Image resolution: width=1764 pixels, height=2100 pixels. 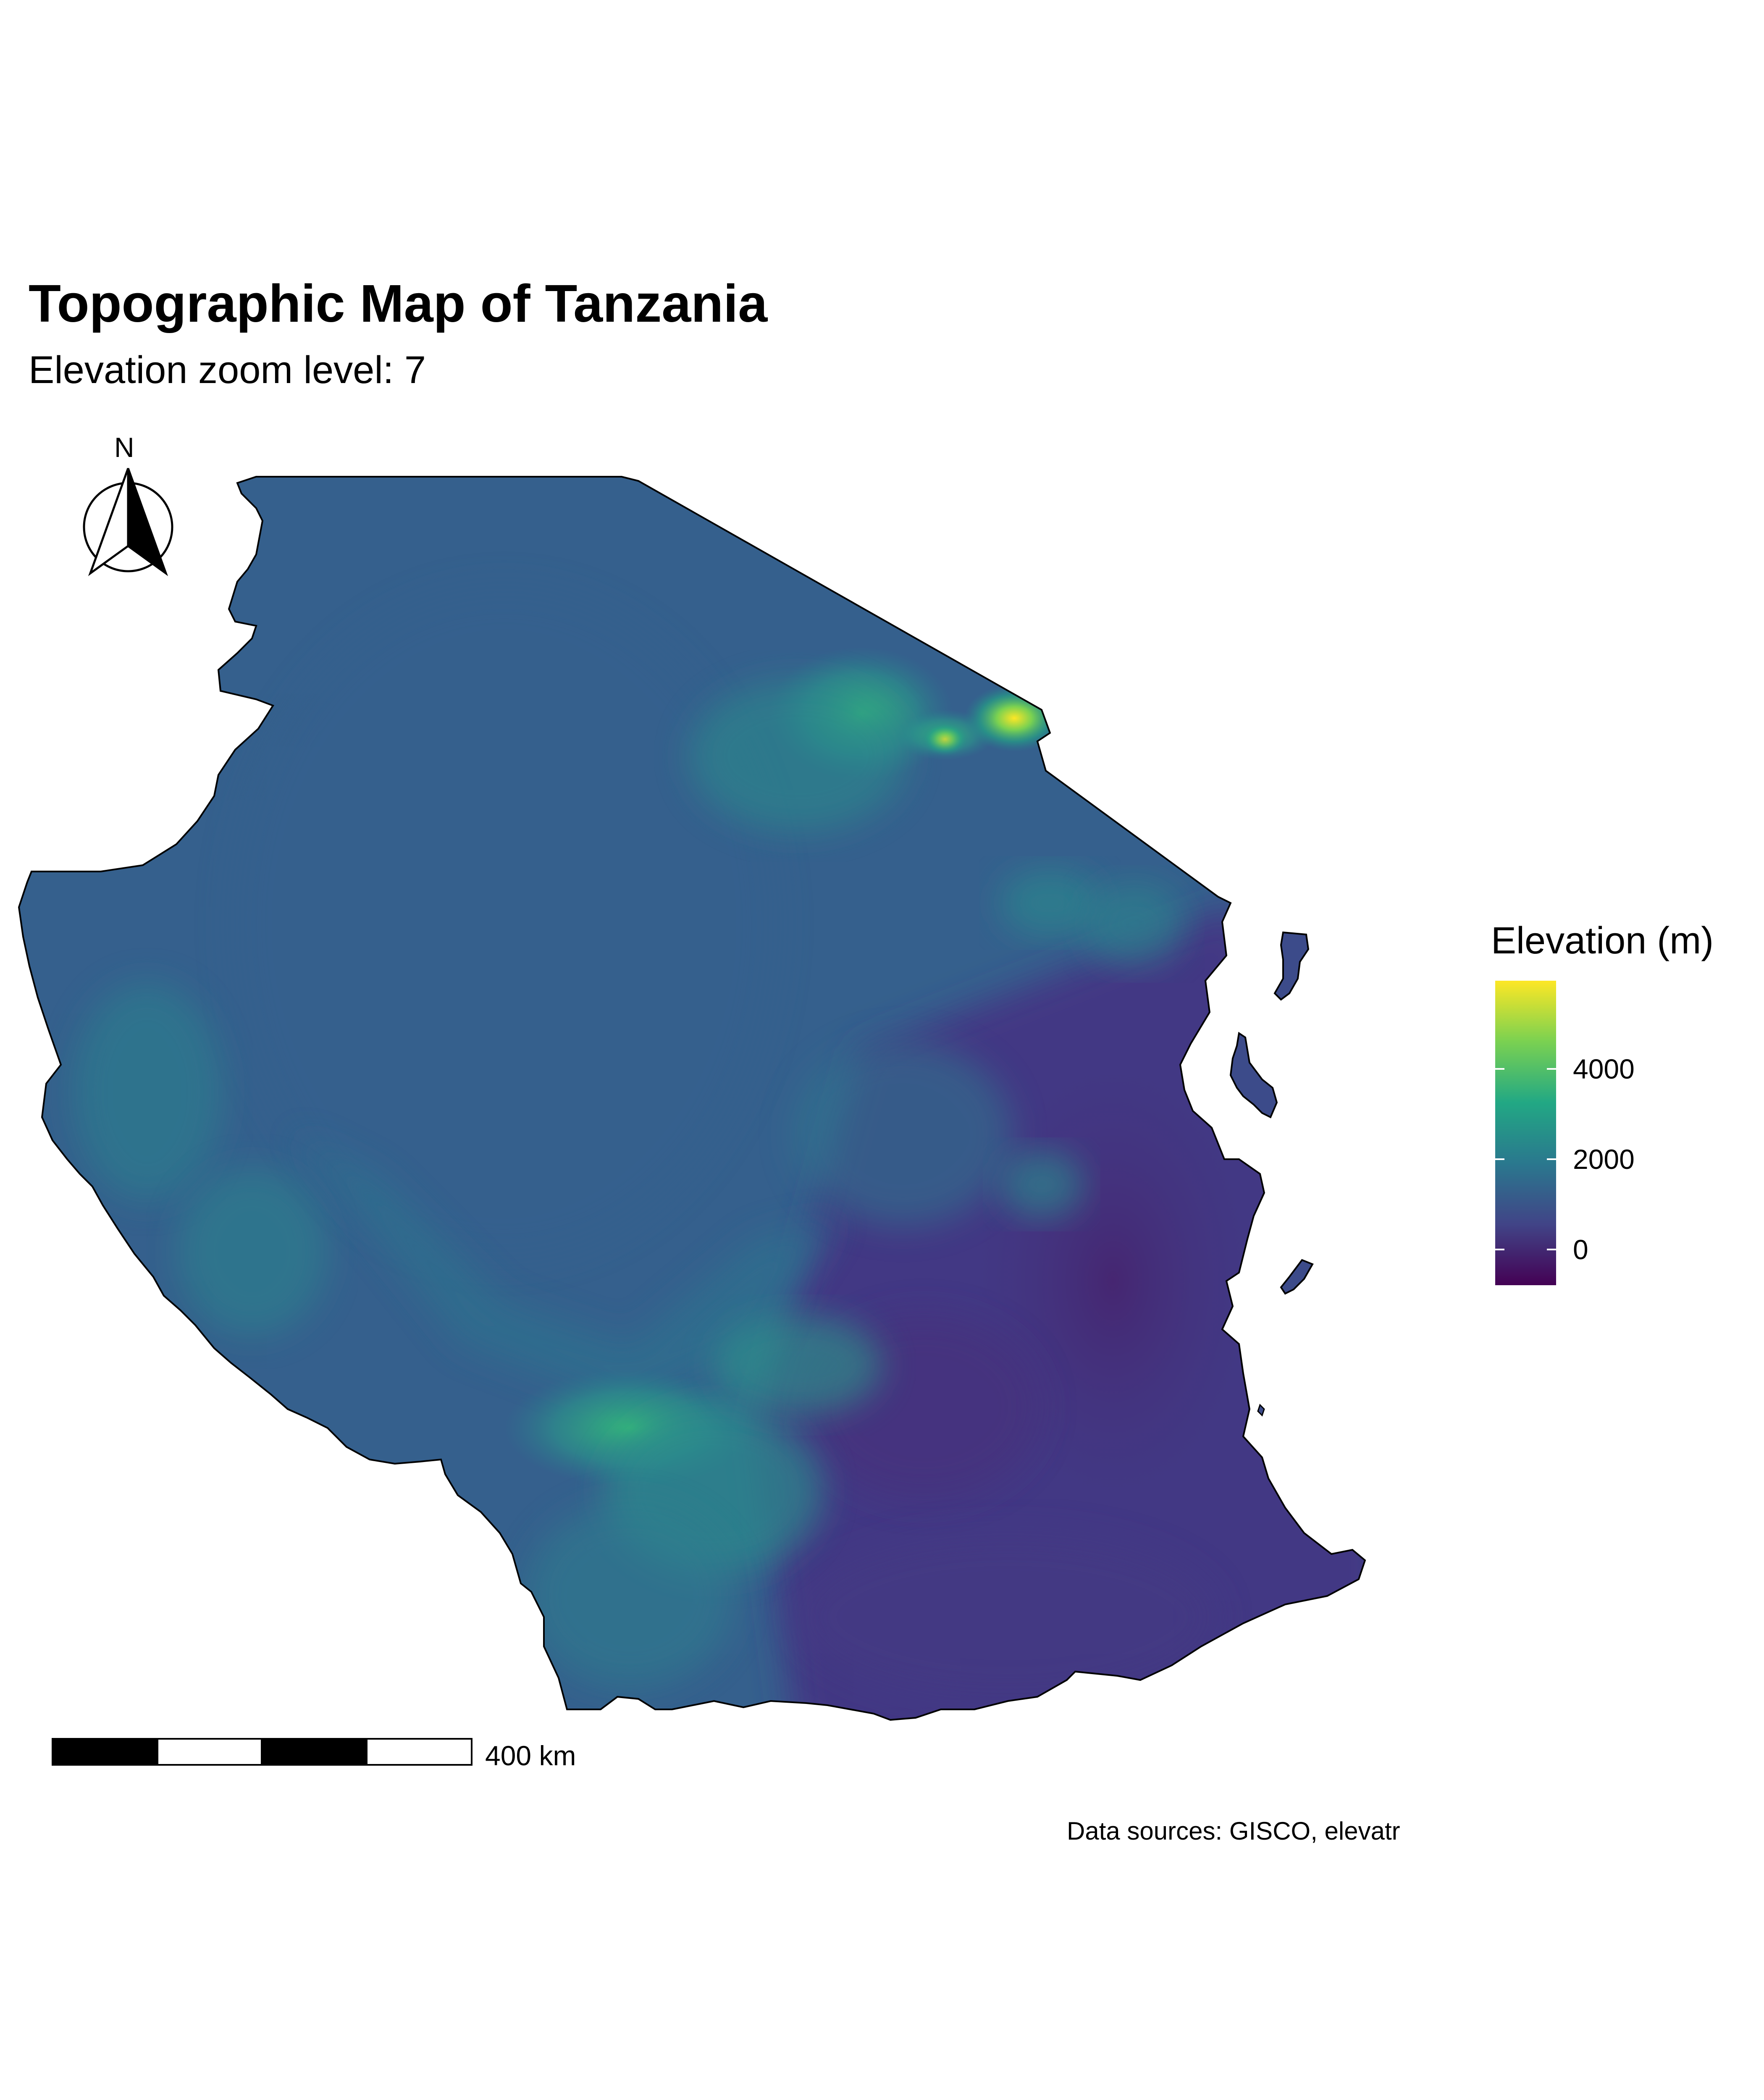 What do you see at coordinates (227, 370) in the screenshot?
I see `map-subtitle: Elevation zoom level: 7` at bounding box center [227, 370].